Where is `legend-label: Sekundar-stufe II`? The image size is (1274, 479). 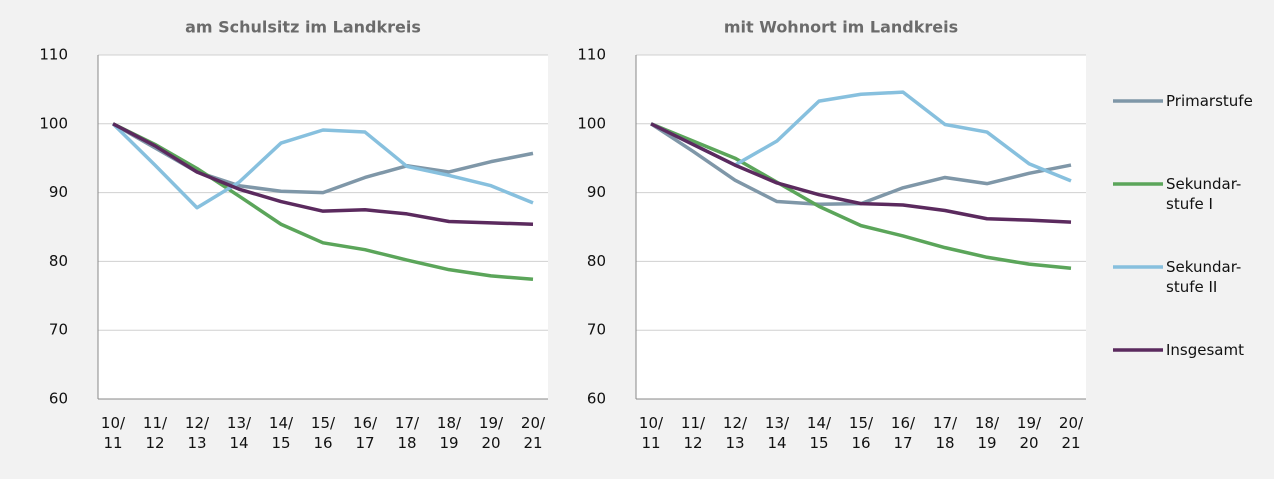 legend-label: Sekundar-stufe II is located at coordinates (1203, 277).